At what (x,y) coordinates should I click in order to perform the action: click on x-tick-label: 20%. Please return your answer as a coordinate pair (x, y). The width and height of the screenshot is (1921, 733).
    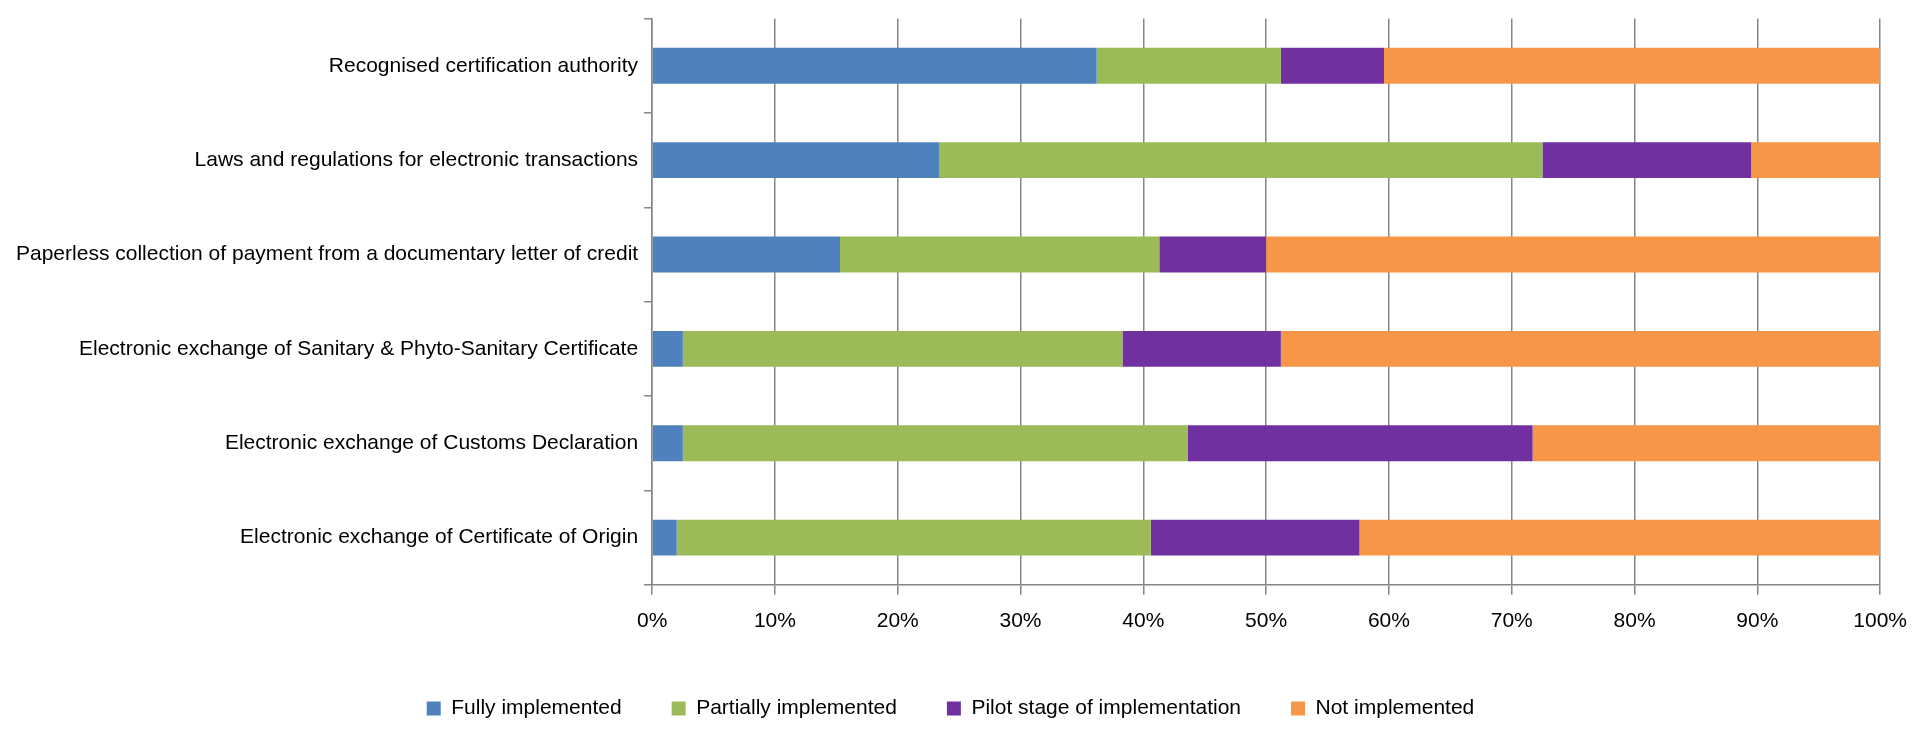
    Looking at the image, I should click on (897, 620).